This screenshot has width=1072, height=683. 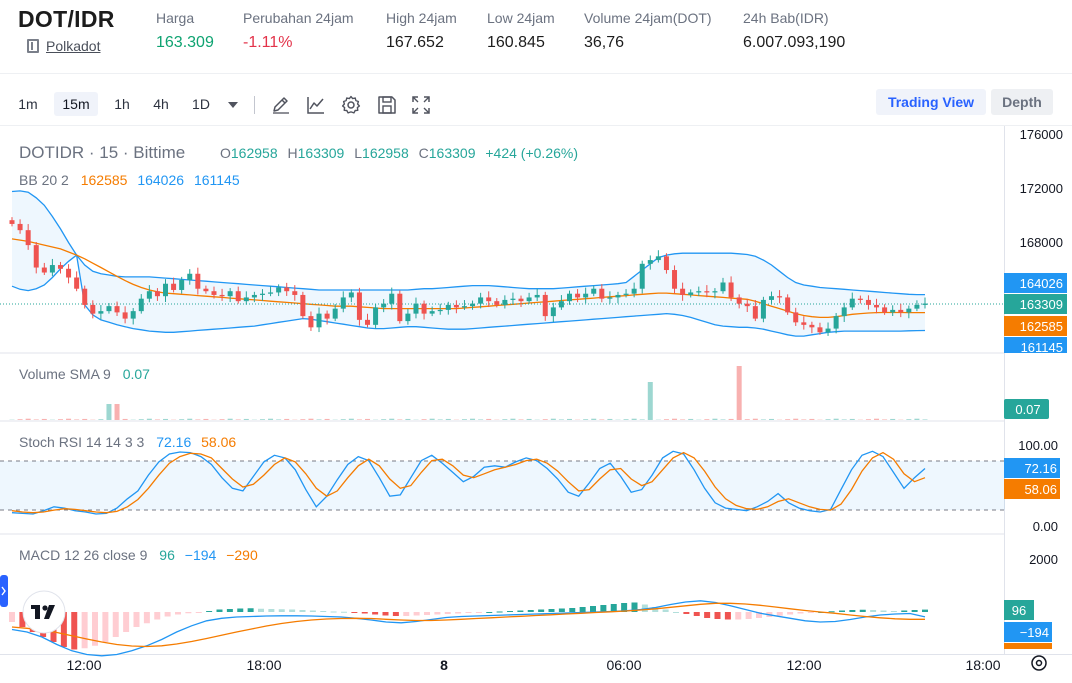 I want to click on indicators-icon, so click(x=316, y=105).